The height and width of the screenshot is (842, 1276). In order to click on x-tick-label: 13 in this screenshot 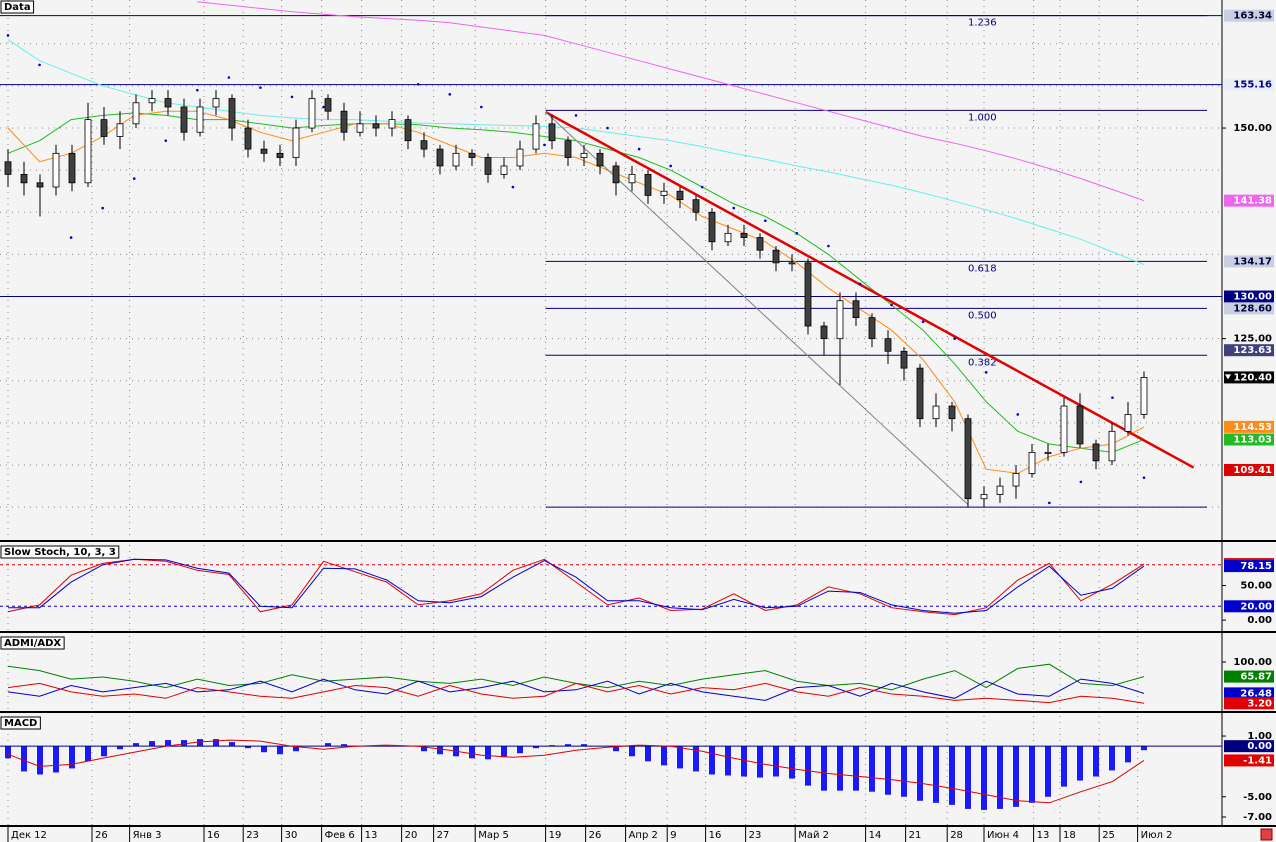, I will do `click(371, 835)`.